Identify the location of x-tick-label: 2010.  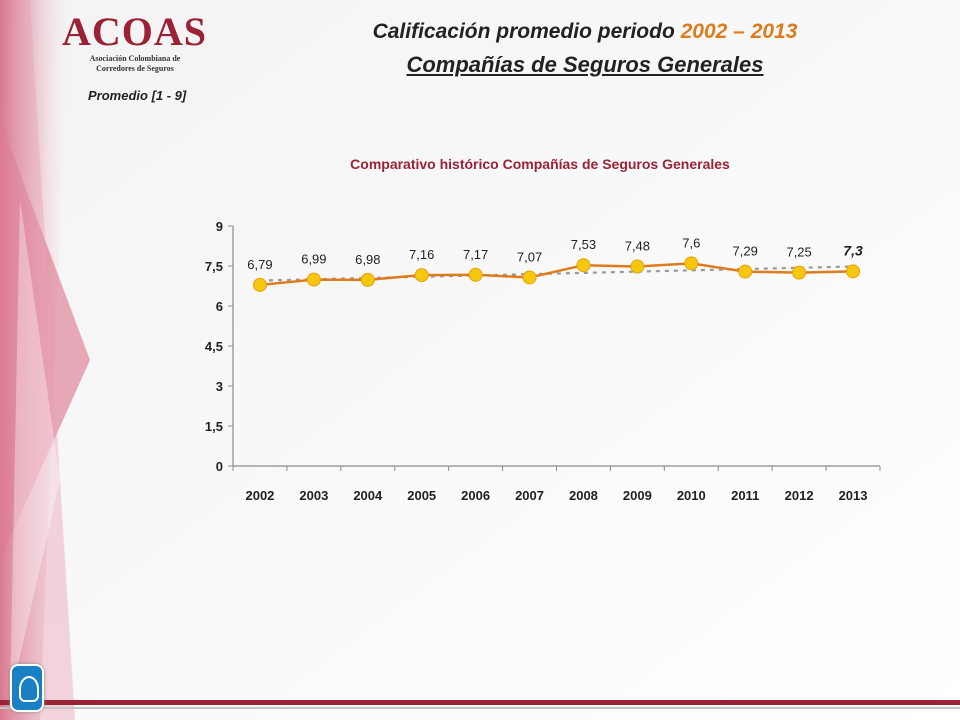
(691, 495).